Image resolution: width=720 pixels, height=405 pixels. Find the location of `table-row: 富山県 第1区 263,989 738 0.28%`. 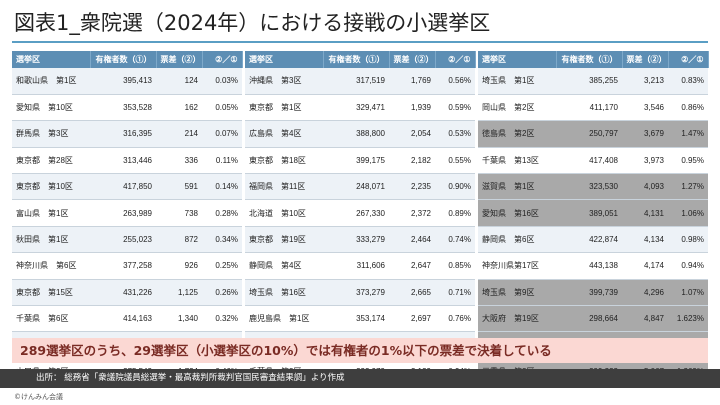

table-row: 富山県 第1区 263,989 738 0.28% is located at coordinates (127, 213).